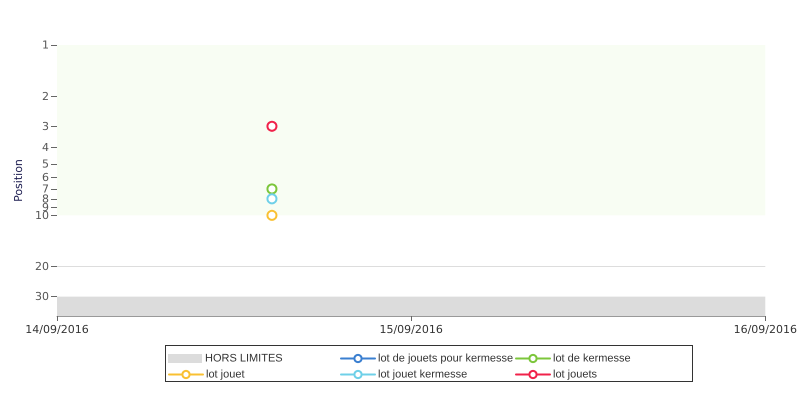 The image size is (800, 400). I want to click on legend-label: HORS LIMITES, so click(244, 358).